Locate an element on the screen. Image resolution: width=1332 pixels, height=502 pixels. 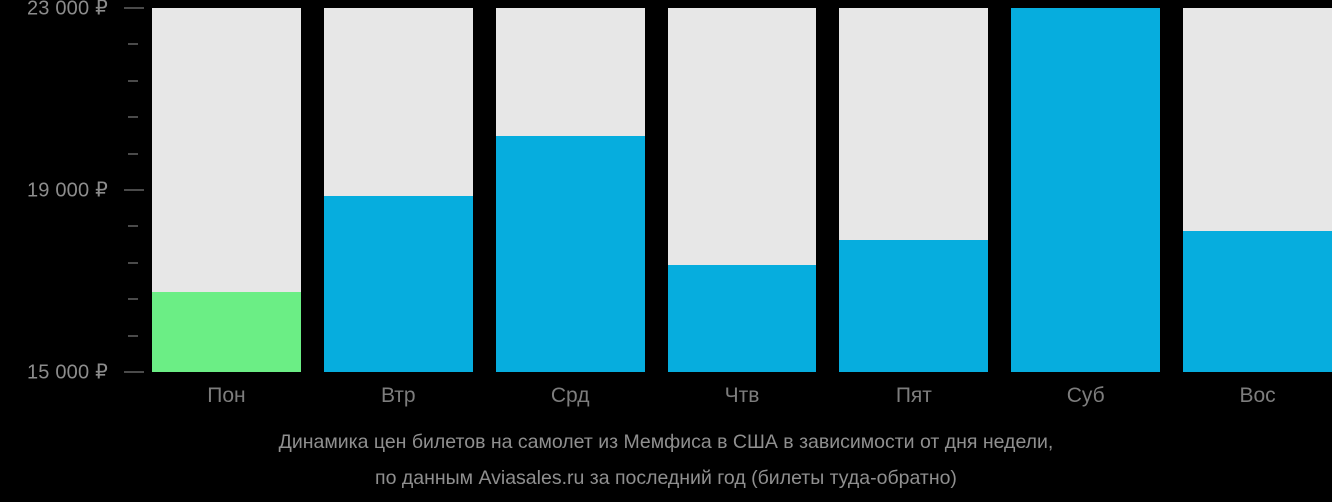
x-axis: Пон Втр Срд Чтв Пят Суб Вос is located at coordinates (742, 396).